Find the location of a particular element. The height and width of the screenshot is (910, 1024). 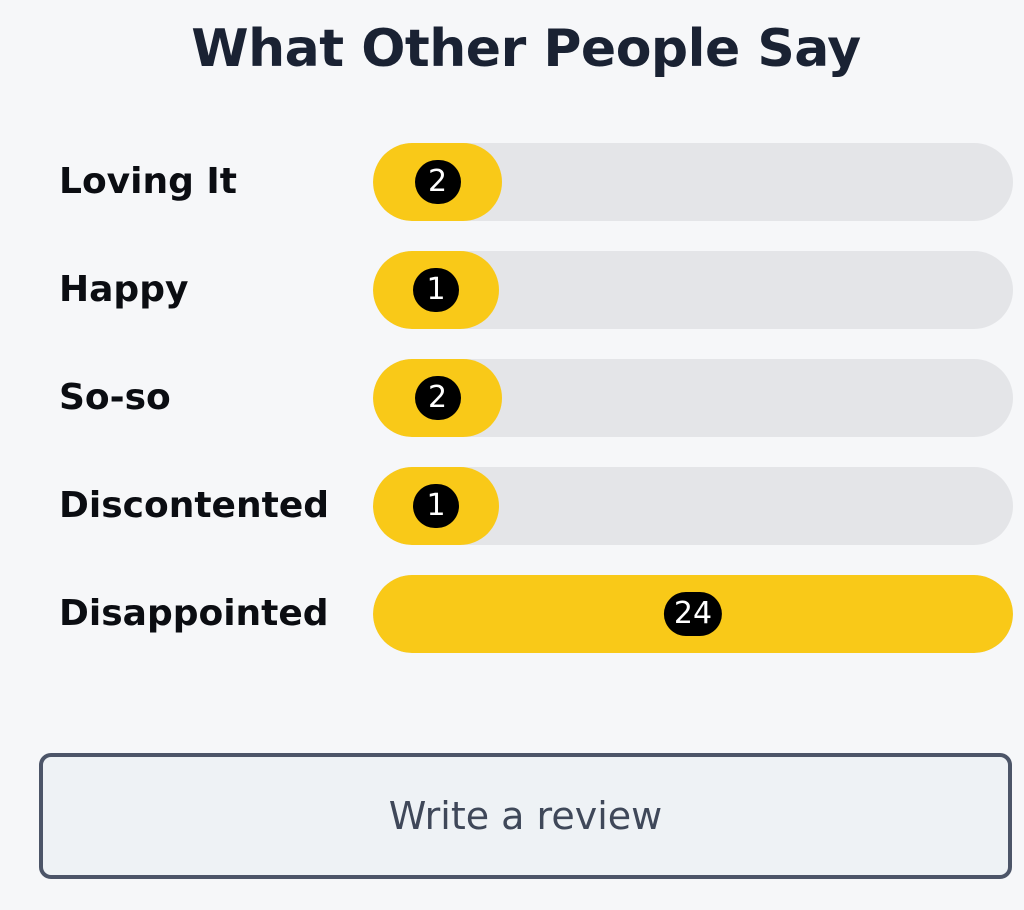

rating-label: Discontented is located at coordinates (194, 505).